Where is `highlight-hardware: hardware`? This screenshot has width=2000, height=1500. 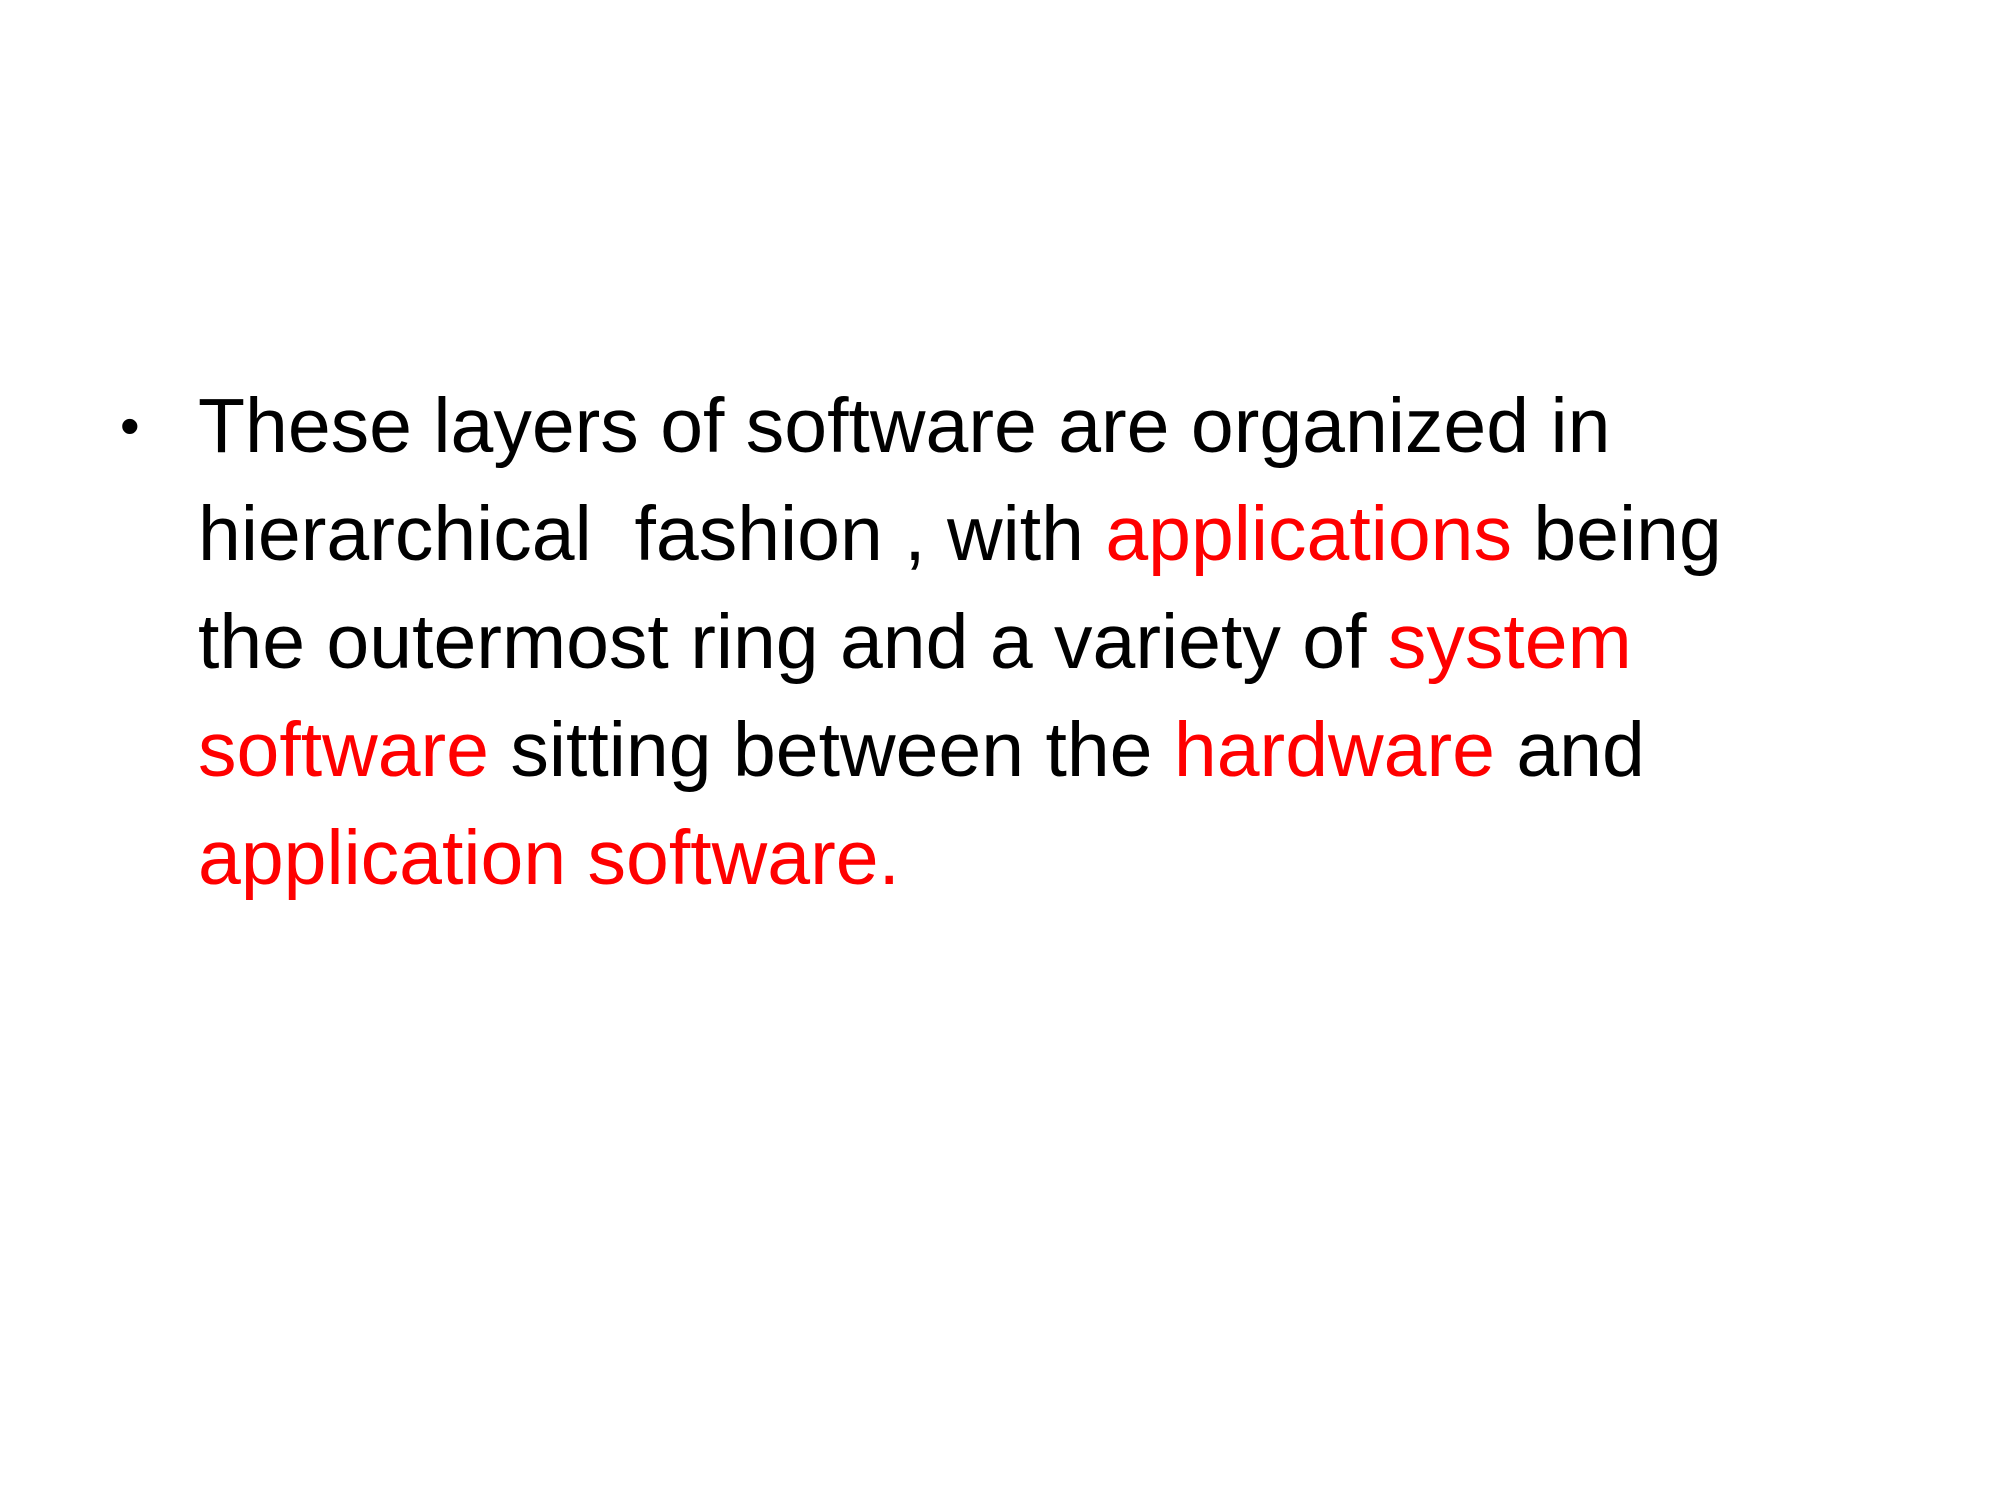
highlight-hardware: hardware is located at coordinates (1334, 750).